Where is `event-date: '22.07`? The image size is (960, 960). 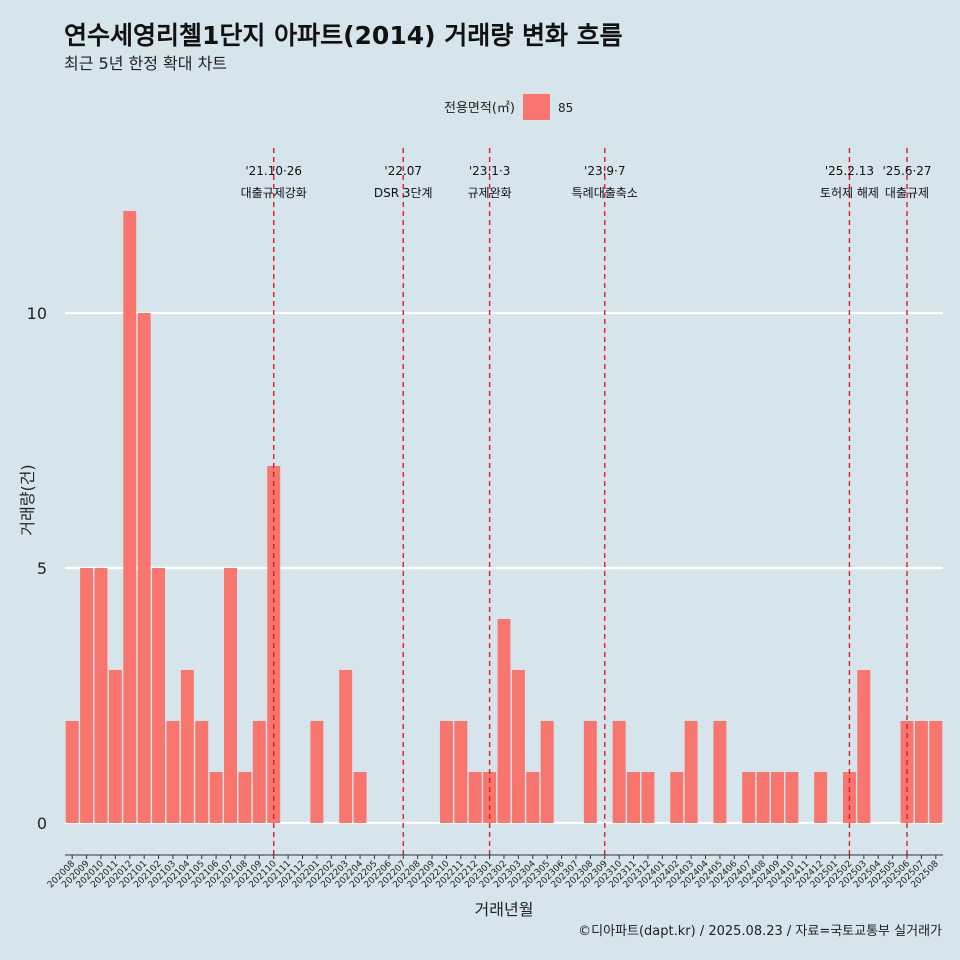
event-date: '22.07 is located at coordinates (403, 171).